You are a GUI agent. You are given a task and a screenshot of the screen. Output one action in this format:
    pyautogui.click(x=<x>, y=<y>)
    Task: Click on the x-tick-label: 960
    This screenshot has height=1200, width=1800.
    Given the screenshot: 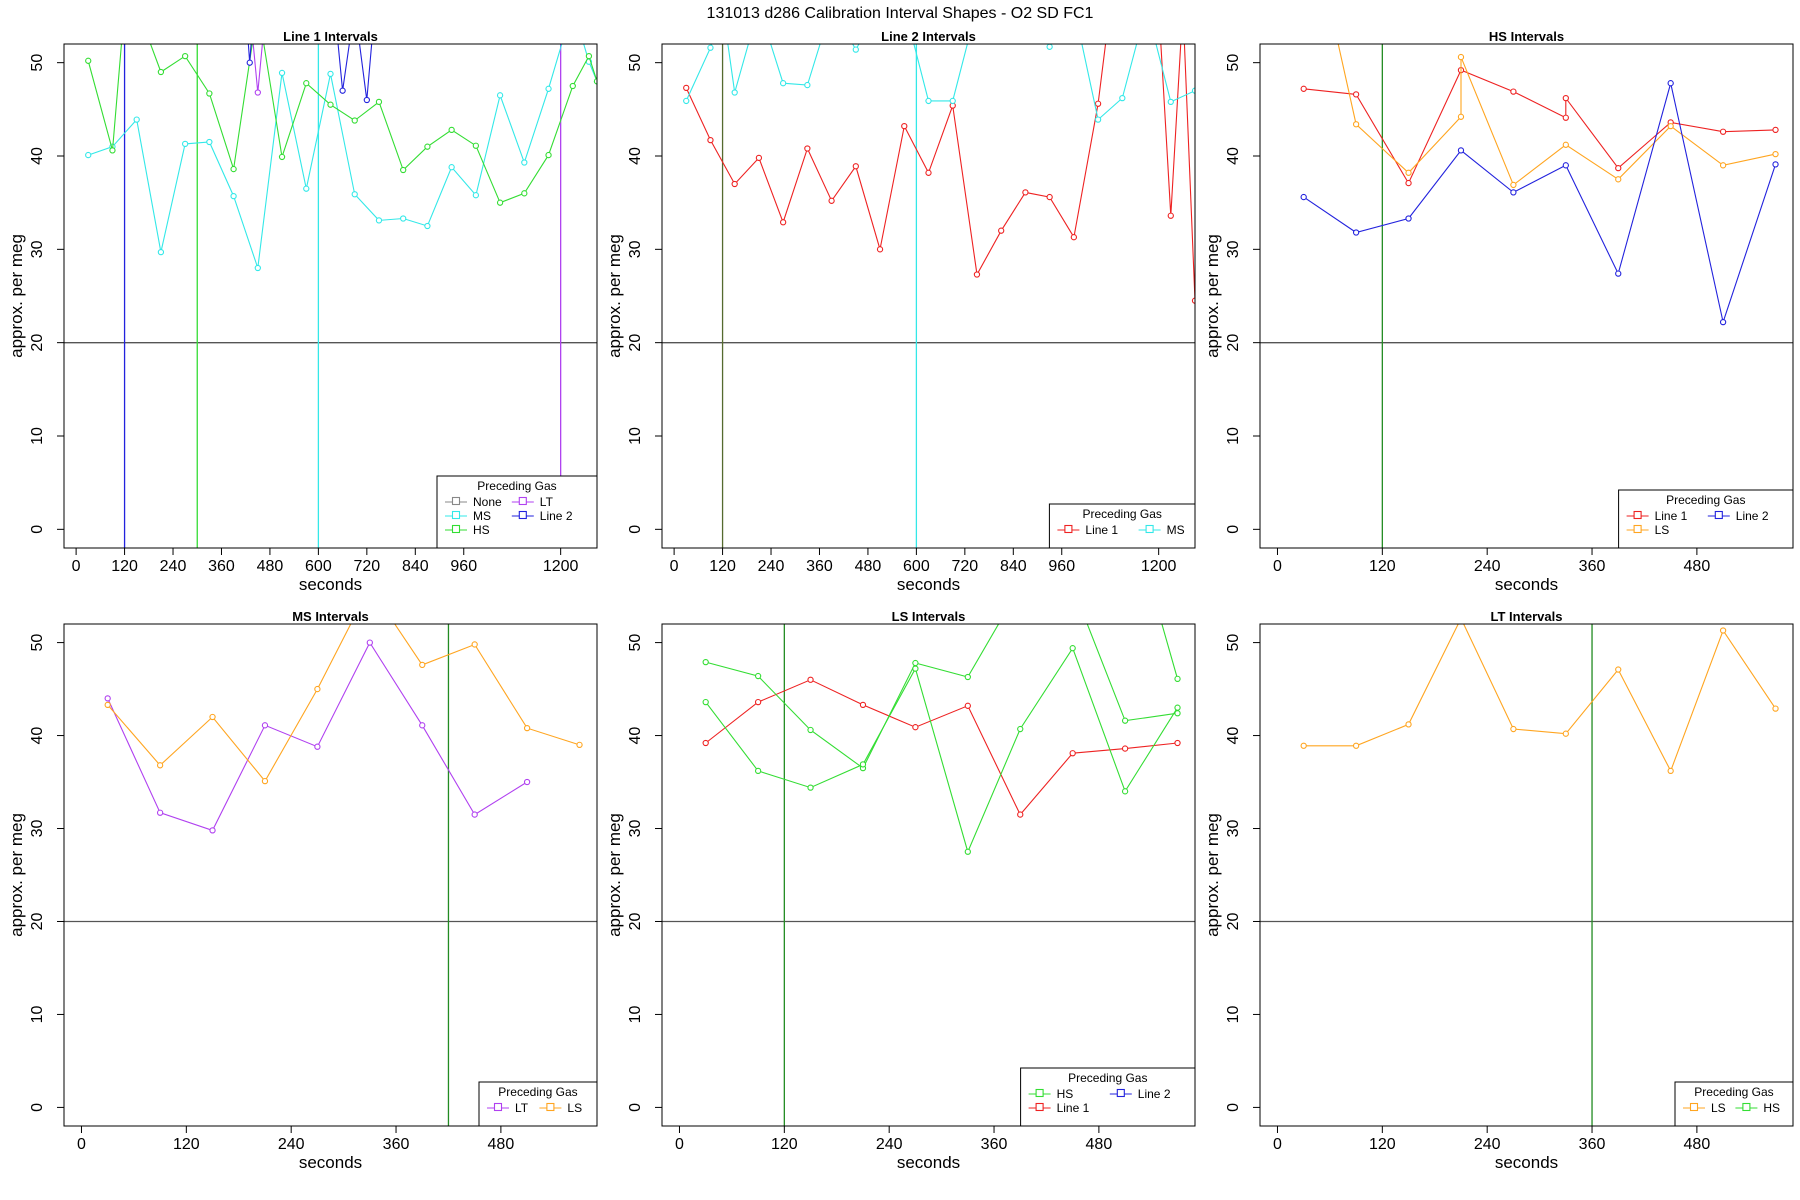 What is the action you would take?
    pyautogui.click(x=1061, y=566)
    